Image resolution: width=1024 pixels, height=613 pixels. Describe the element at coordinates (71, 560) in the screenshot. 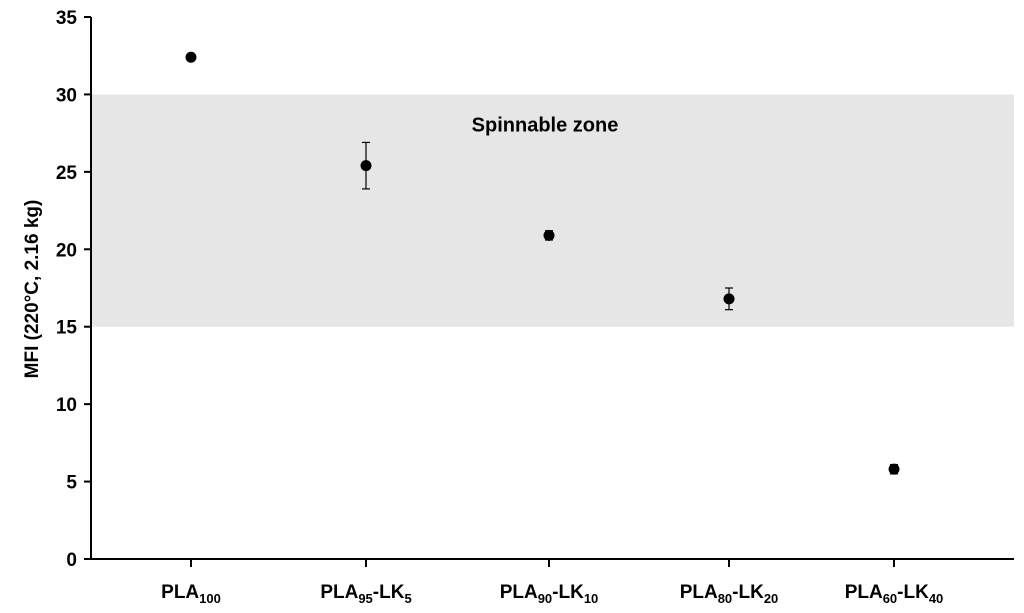

I see `y-tick-label: 0` at that location.